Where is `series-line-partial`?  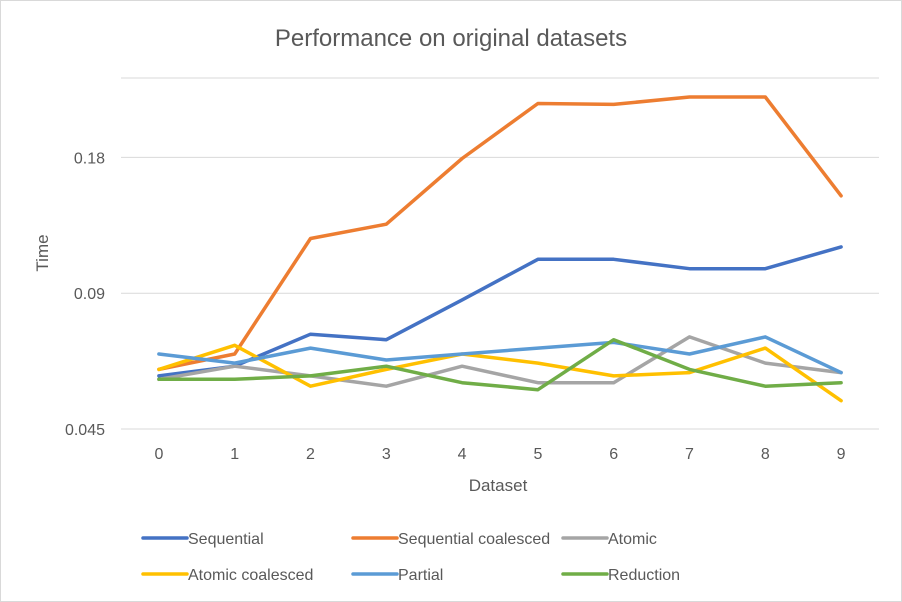
series-line-partial is located at coordinates (500, 355).